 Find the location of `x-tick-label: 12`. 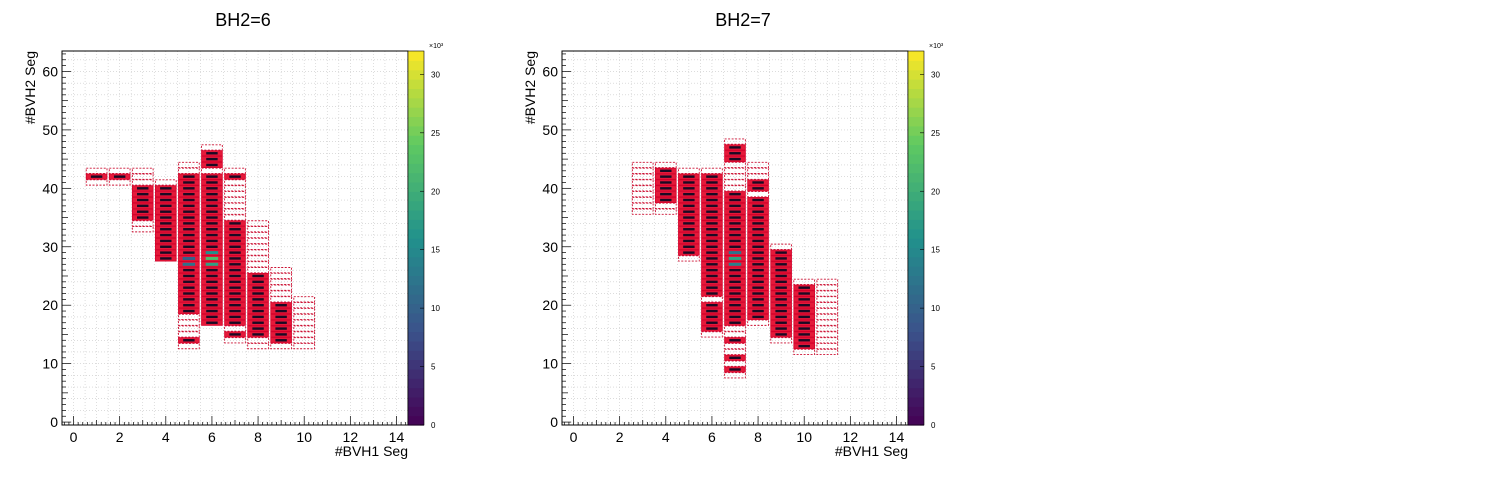

x-tick-label: 12 is located at coordinates (851, 437).